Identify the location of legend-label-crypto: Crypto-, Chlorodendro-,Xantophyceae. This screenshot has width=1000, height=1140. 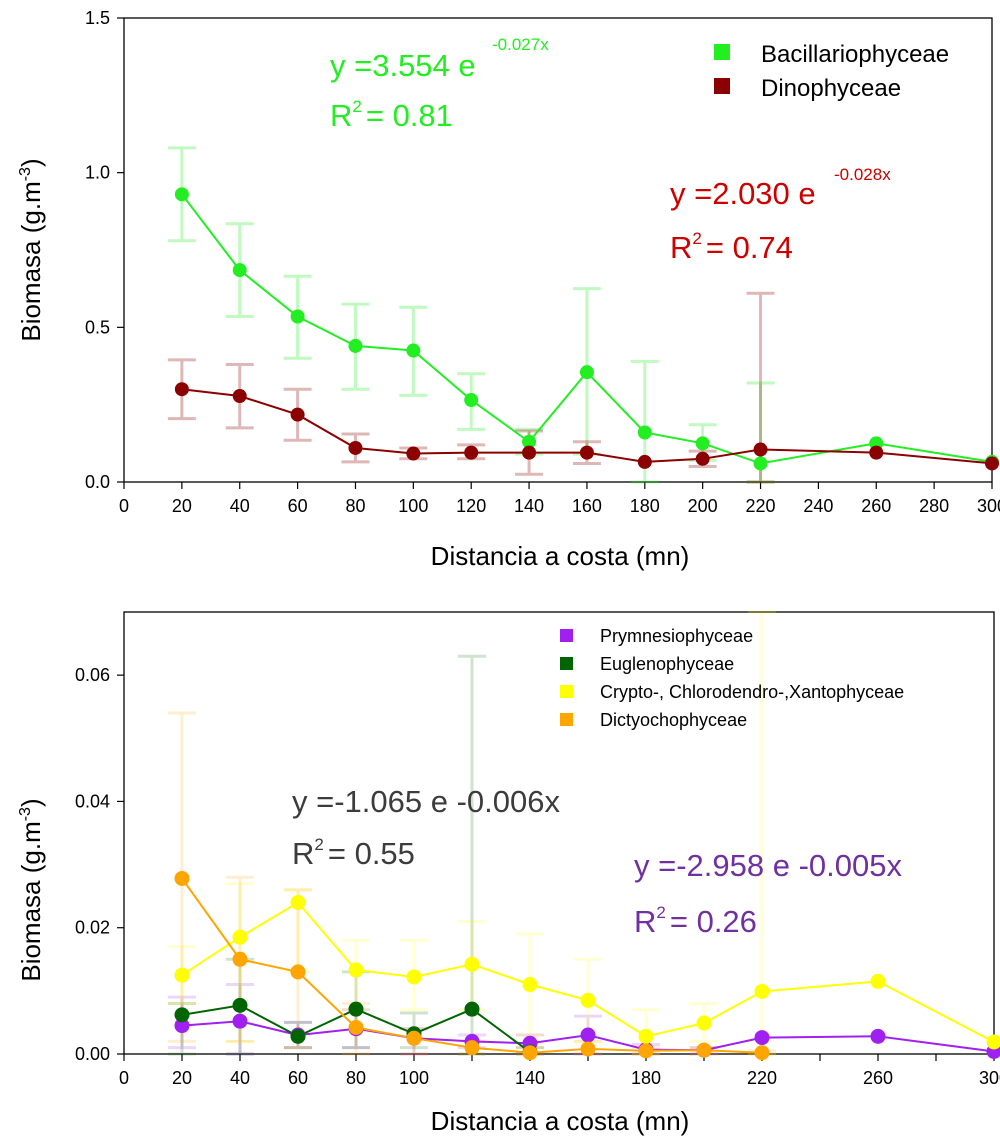
(752, 692).